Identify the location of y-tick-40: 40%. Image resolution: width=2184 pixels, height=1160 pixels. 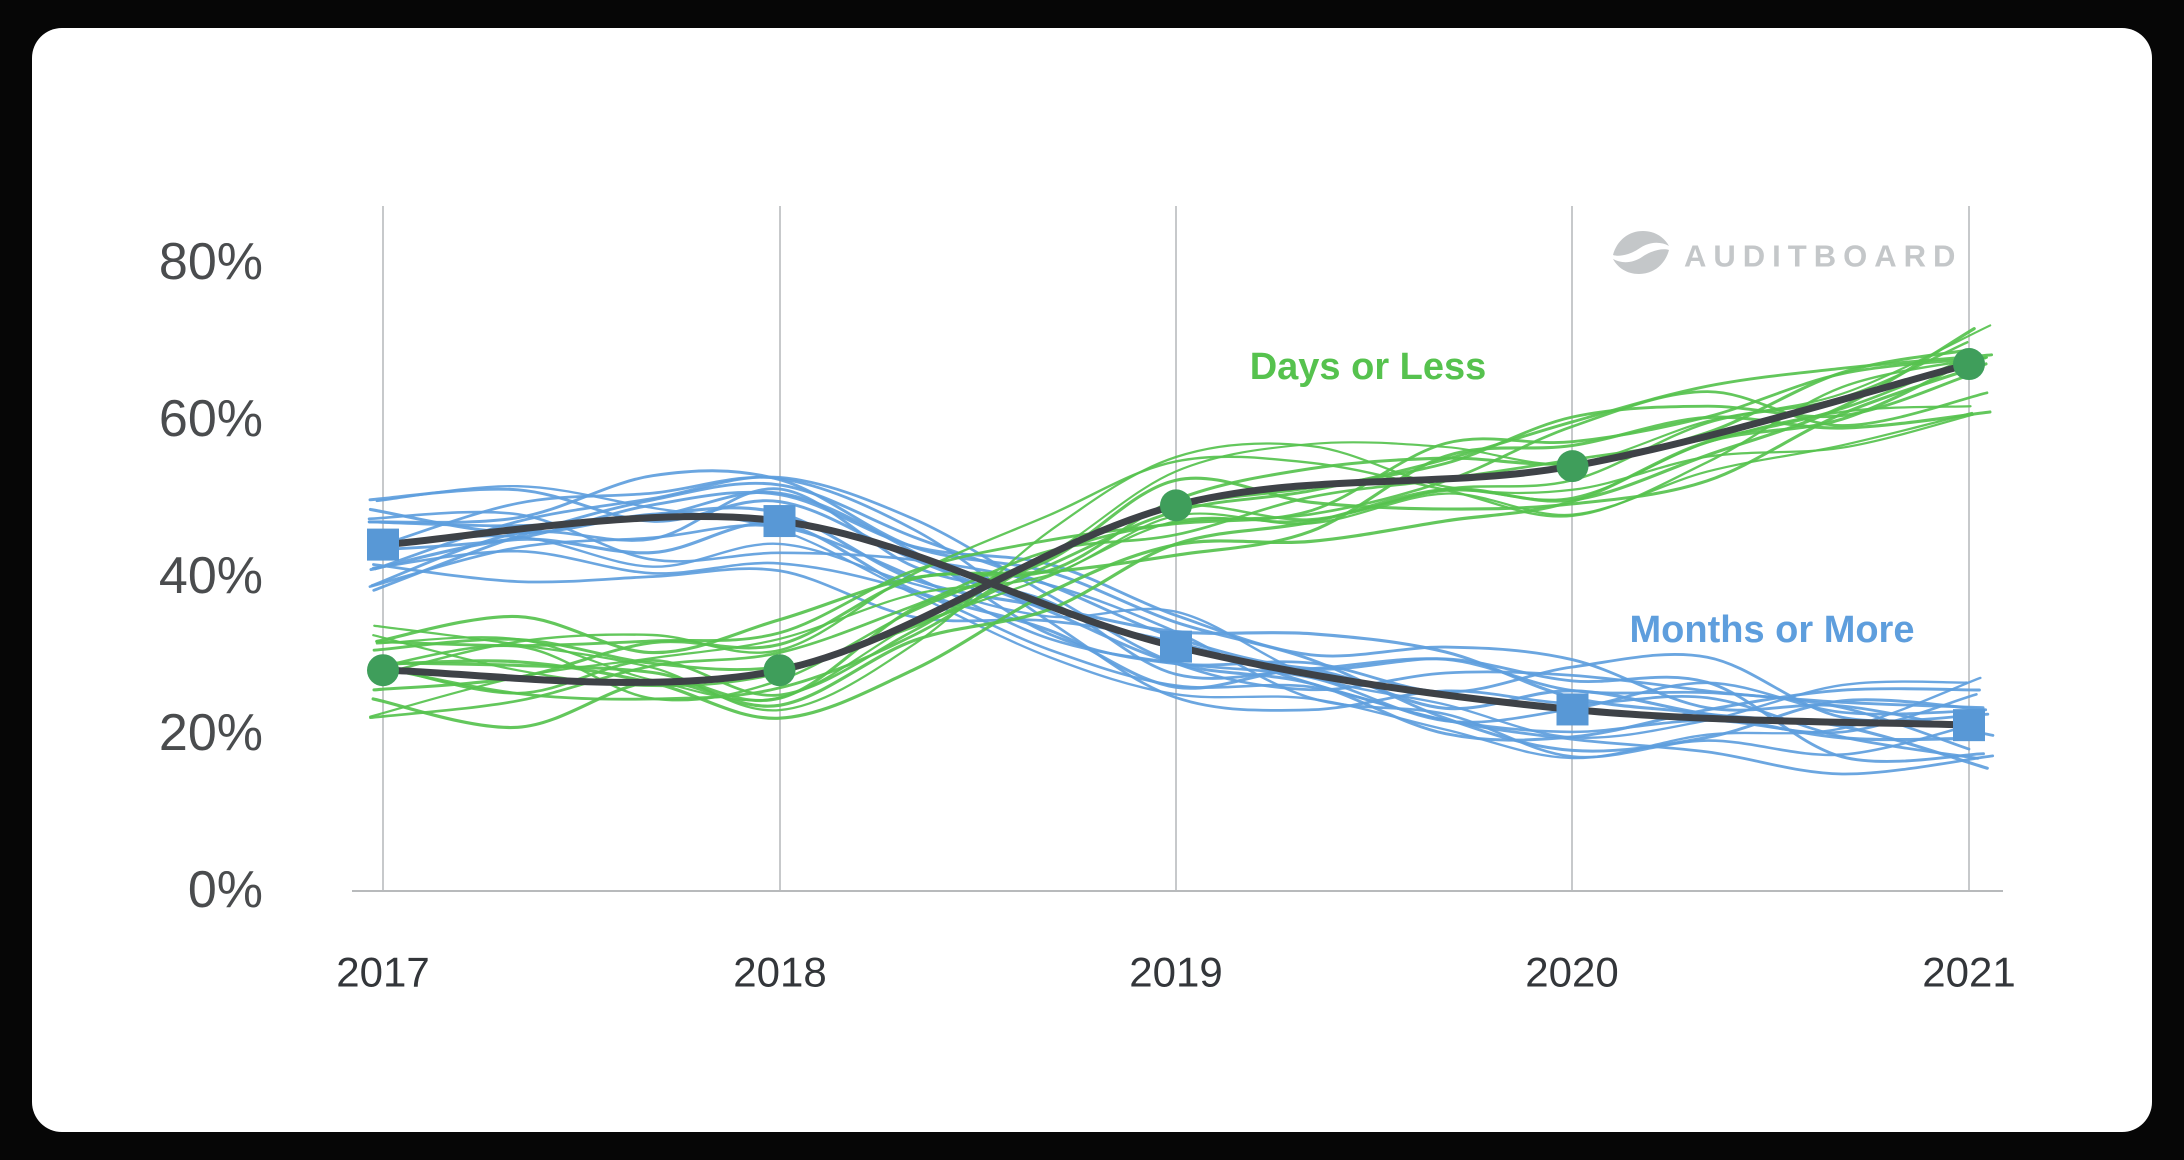
(211, 576).